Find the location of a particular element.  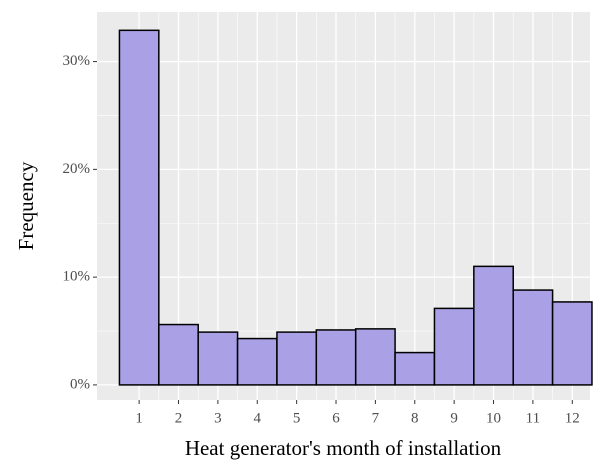

y-tick-label: 0% is located at coordinates (80, 384).